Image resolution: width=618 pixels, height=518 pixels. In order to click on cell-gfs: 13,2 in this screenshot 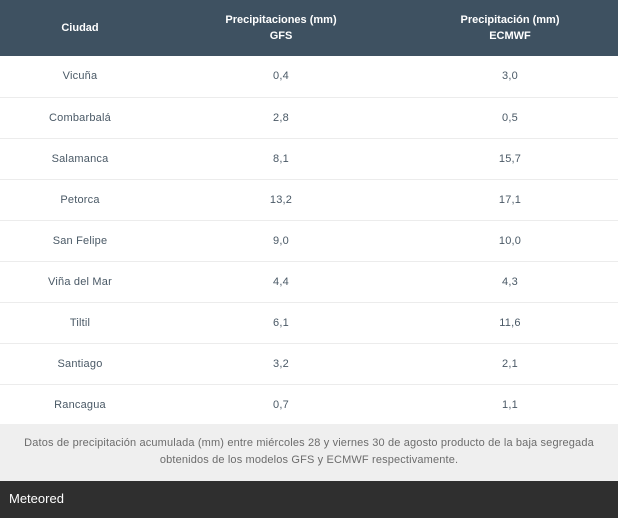, I will do `click(281, 199)`.